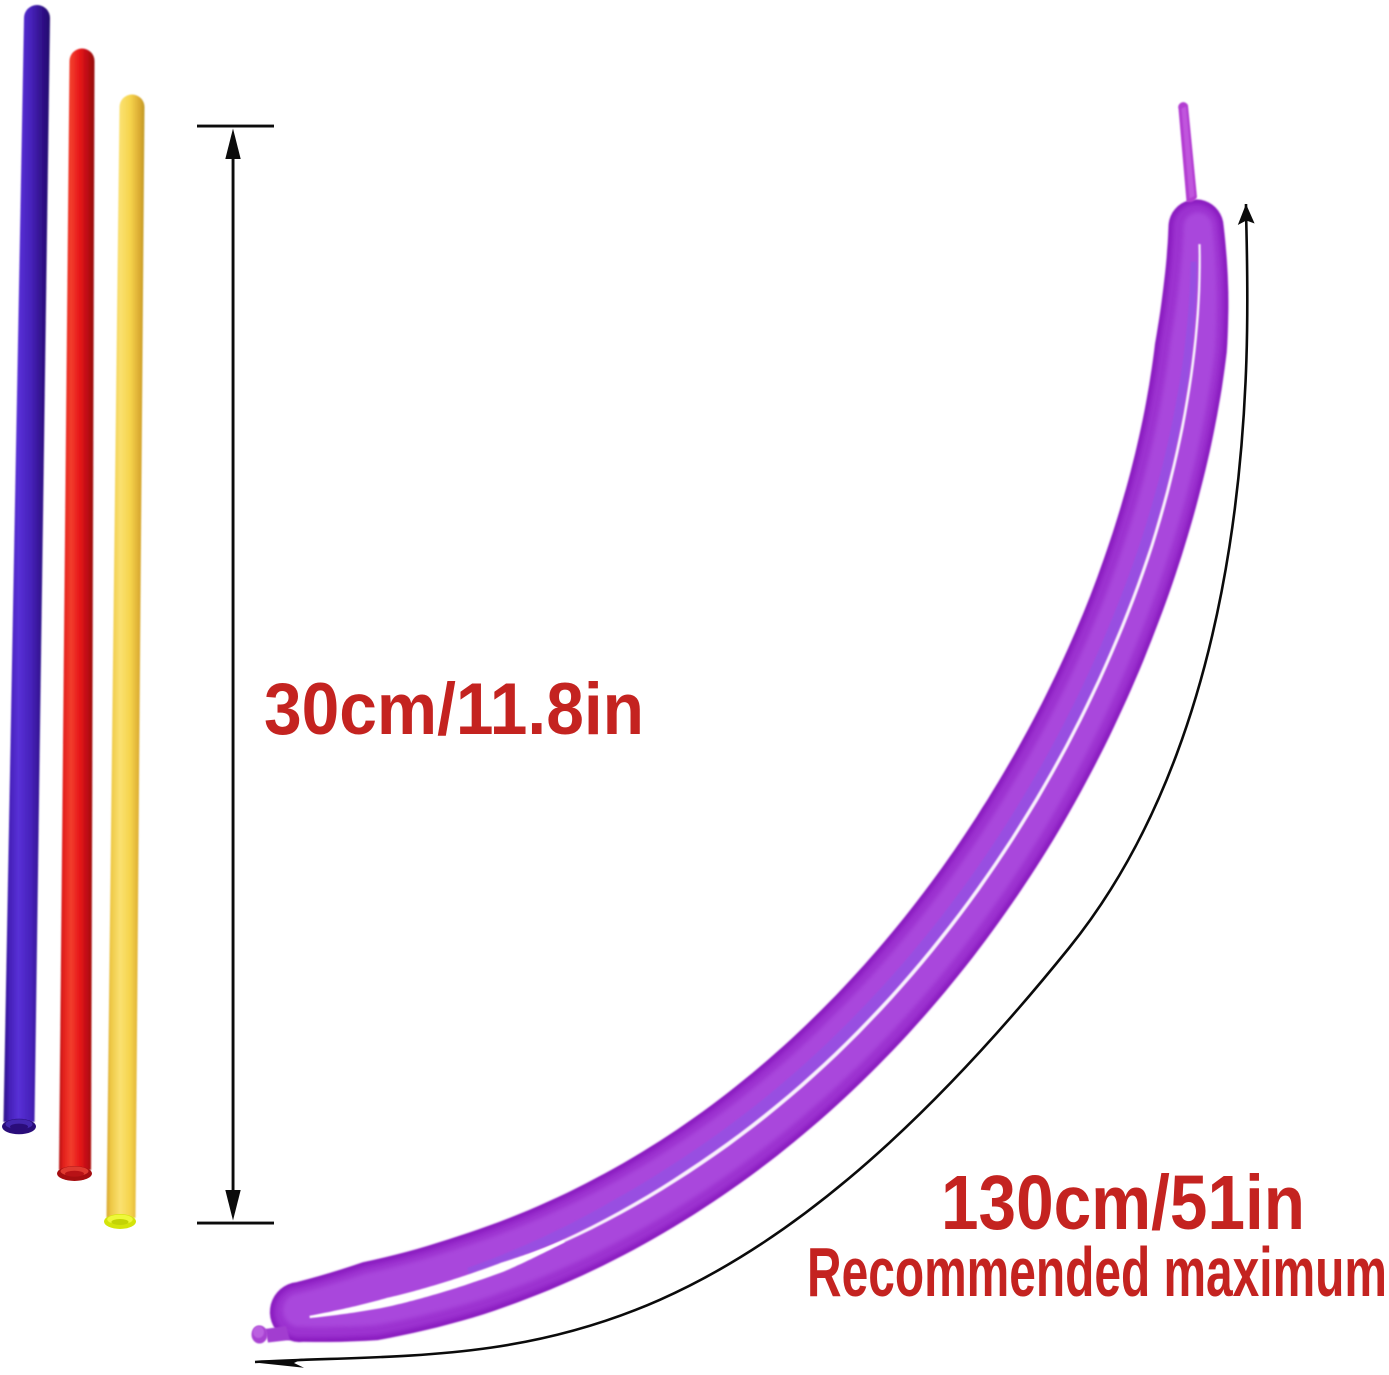  Describe the element at coordinates (1123, 1203) in the screenshot. I see `svg-text: 130cm/51in` at that location.